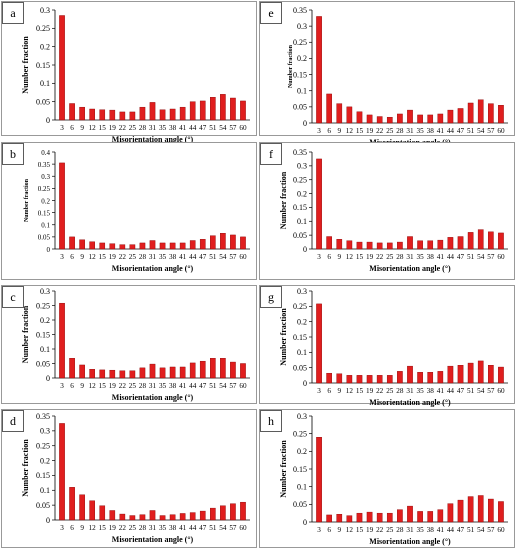 This screenshot has width=515, height=550. What do you see at coordinates (300, 337) in the screenshot?
I see `y-tick-label: 0.15` at bounding box center [300, 337].